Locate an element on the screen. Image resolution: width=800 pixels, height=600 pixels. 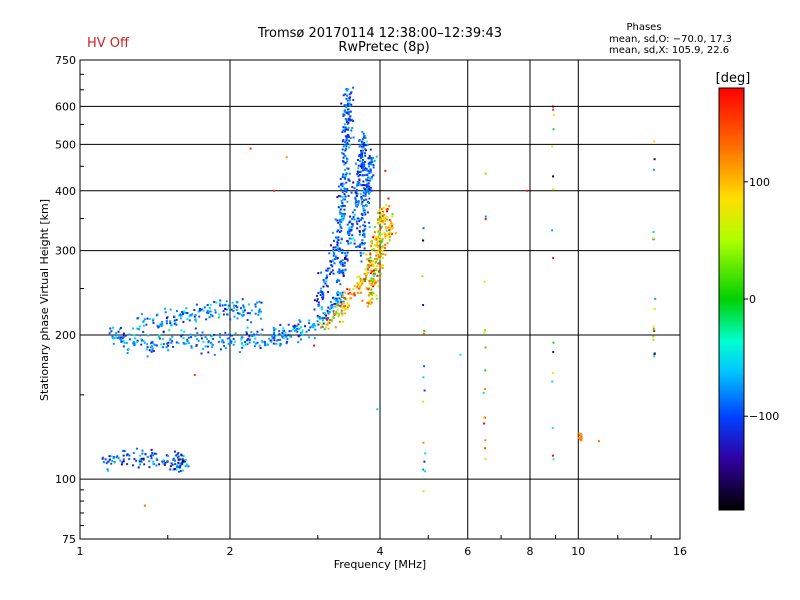
y-tick-label: 400 is located at coordinates (65, 191).